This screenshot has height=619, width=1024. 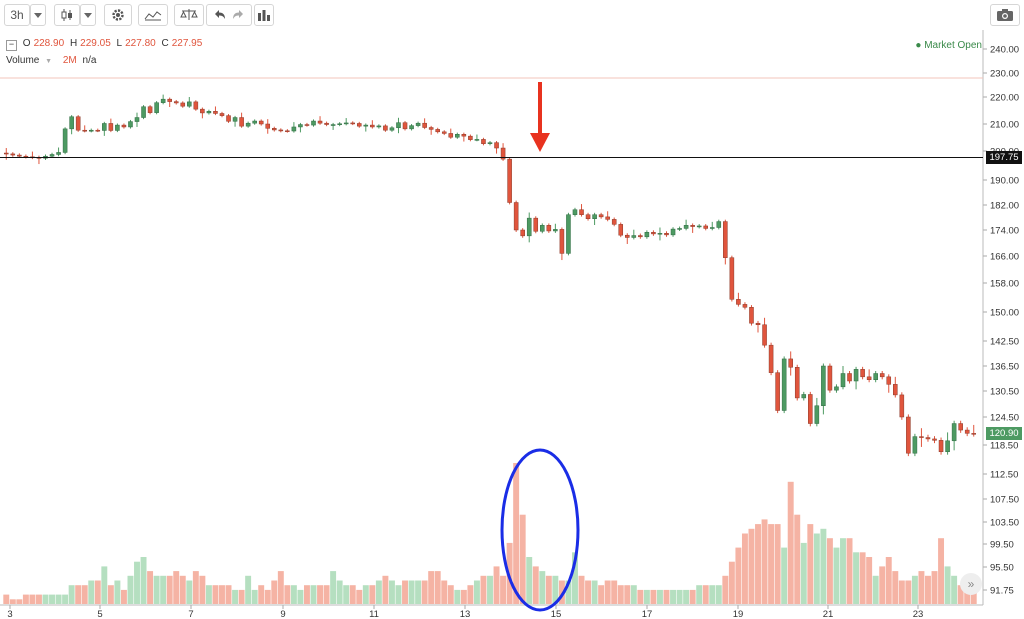 What do you see at coordinates (229, 15) in the screenshot?
I see `undo-redo-group` at bounding box center [229, 15].